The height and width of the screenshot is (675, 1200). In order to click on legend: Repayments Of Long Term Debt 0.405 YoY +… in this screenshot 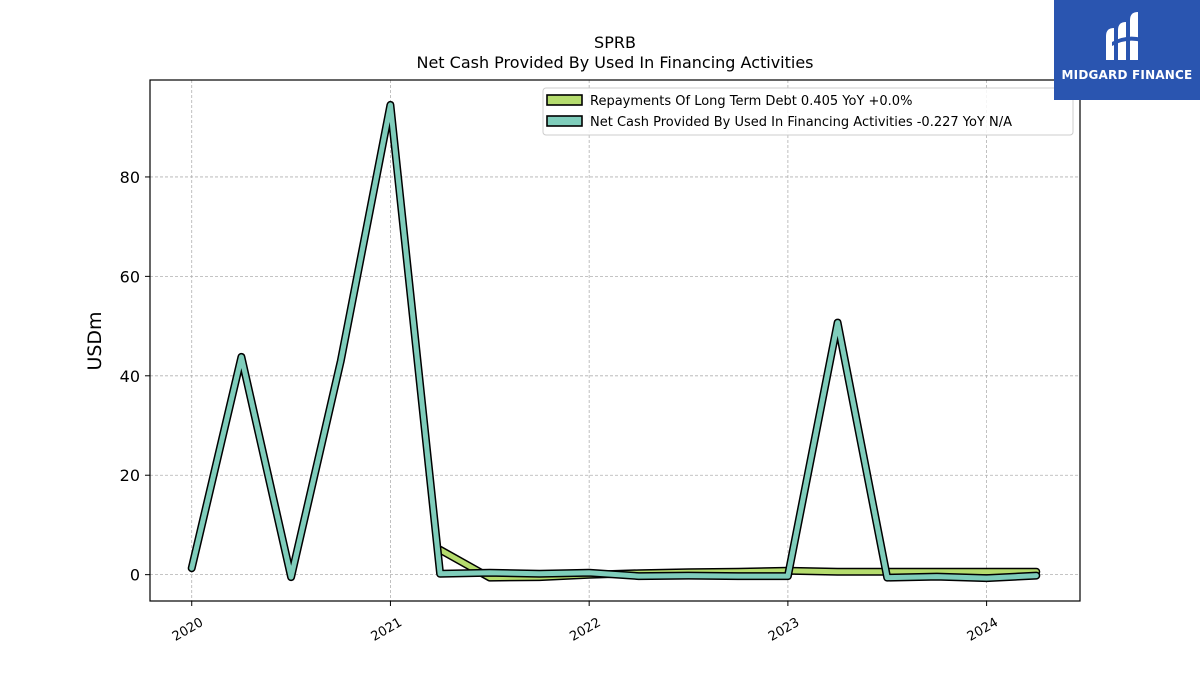, I will do `click(808, 111)`.